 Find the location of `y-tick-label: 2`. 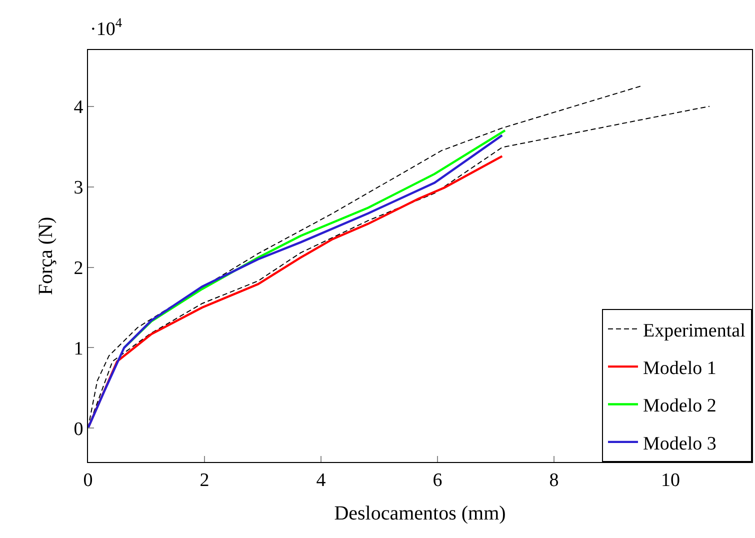

y-tick-label: 2 is located at coordinates (79, 268).